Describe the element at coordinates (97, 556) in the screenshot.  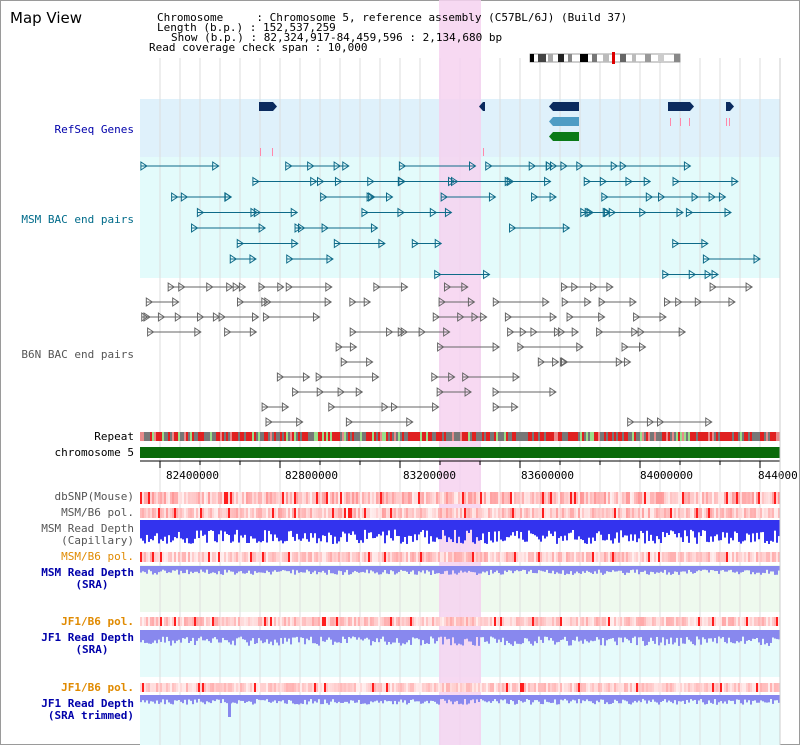
I see `track-label-msm-b6-pol-2: MSM/B6 pol.` at that location.